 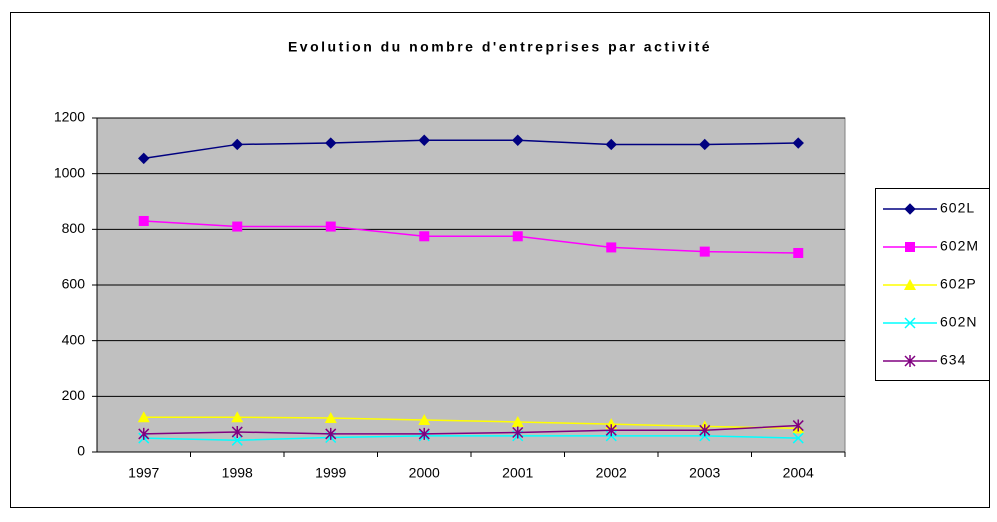 What do you see at coordinates (69, 172) in the screenshot?
I see `y-tick-label: 1000` at bounding box center [69, 172].